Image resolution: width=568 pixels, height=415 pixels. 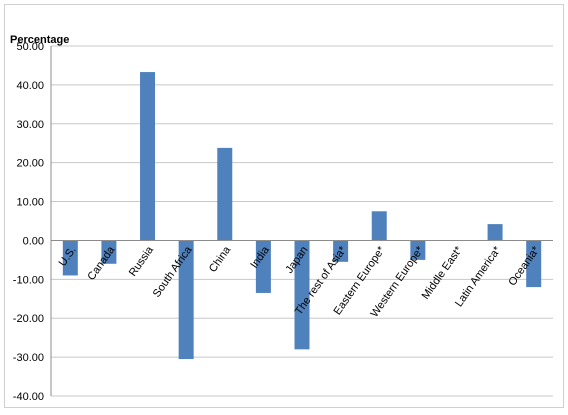 I want to click on category-label: China, so click(x=220, y=259).